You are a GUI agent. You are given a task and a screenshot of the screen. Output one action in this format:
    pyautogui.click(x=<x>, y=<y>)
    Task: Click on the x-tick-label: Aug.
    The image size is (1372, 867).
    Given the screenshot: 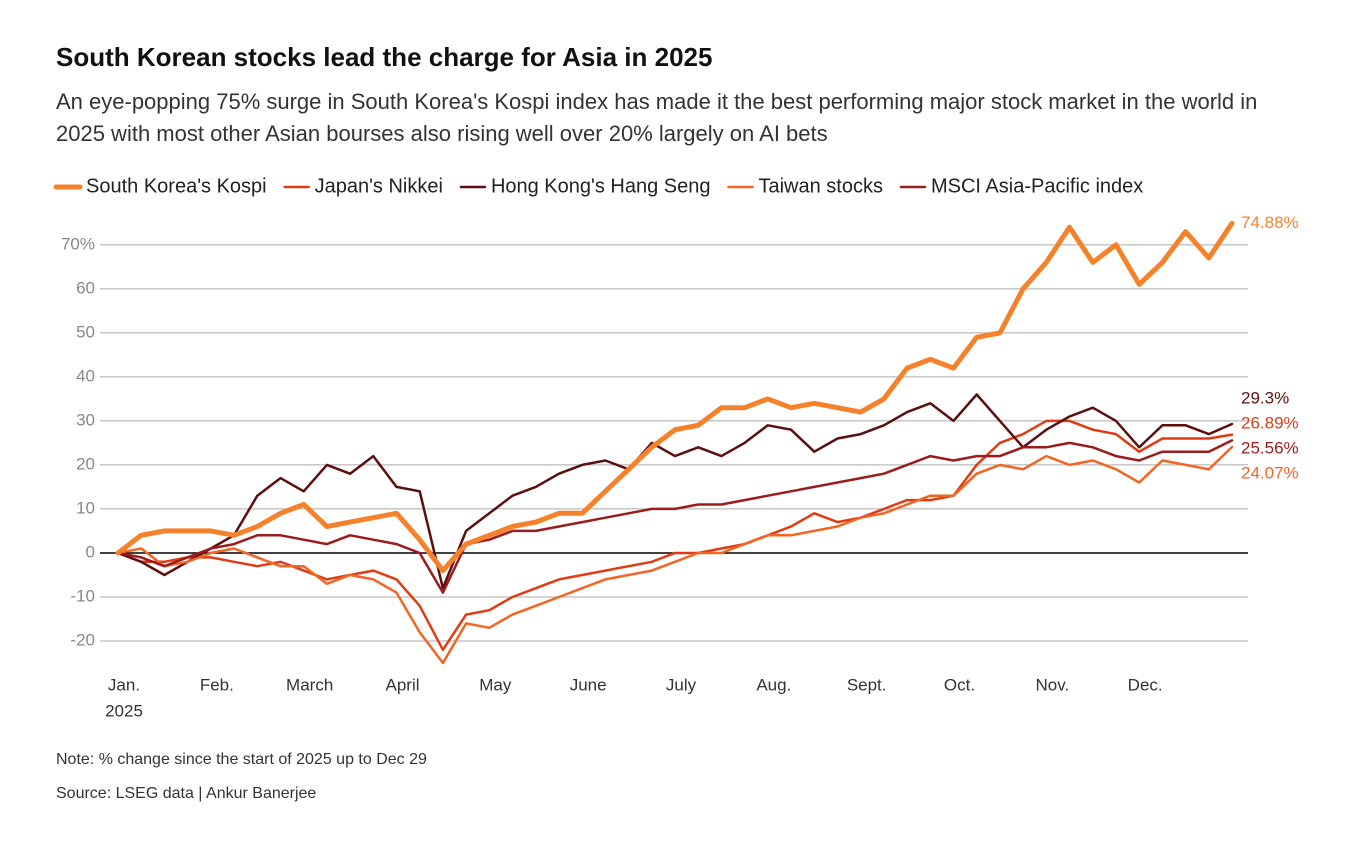 What is the action you would take?
    pyautogui.click(x=773, y=684)
    